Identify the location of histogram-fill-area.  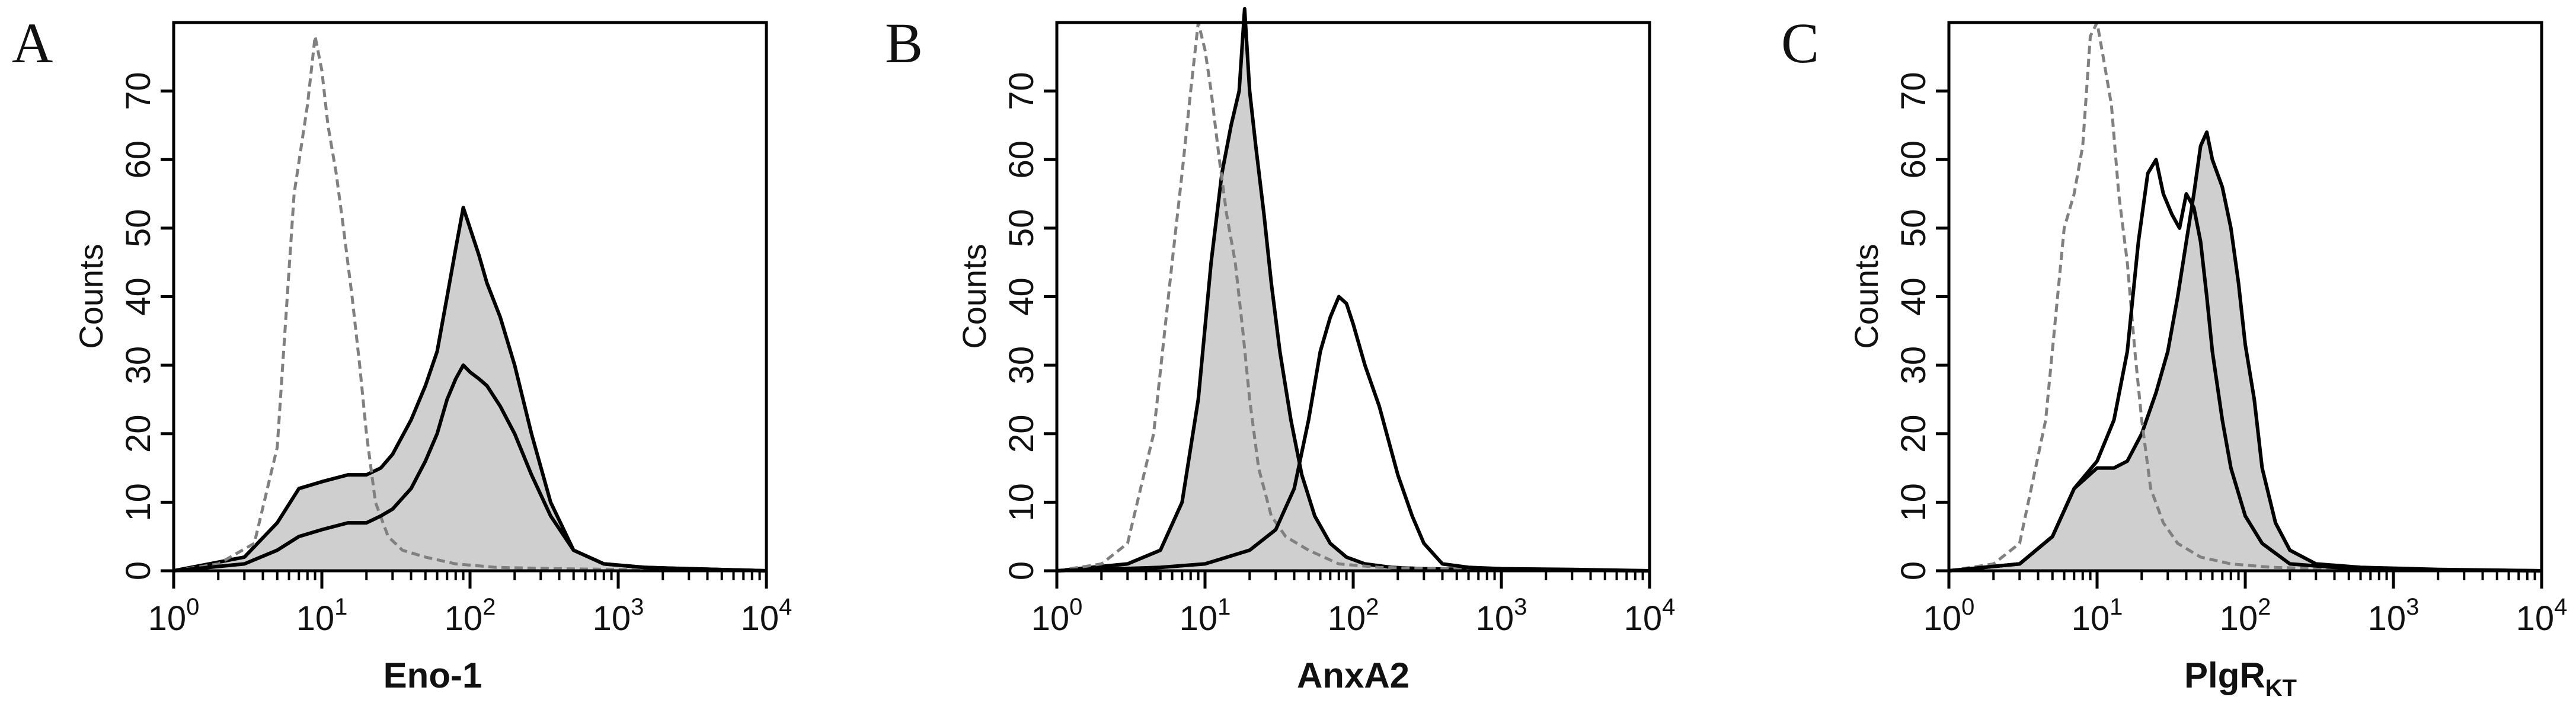
(470, 389).